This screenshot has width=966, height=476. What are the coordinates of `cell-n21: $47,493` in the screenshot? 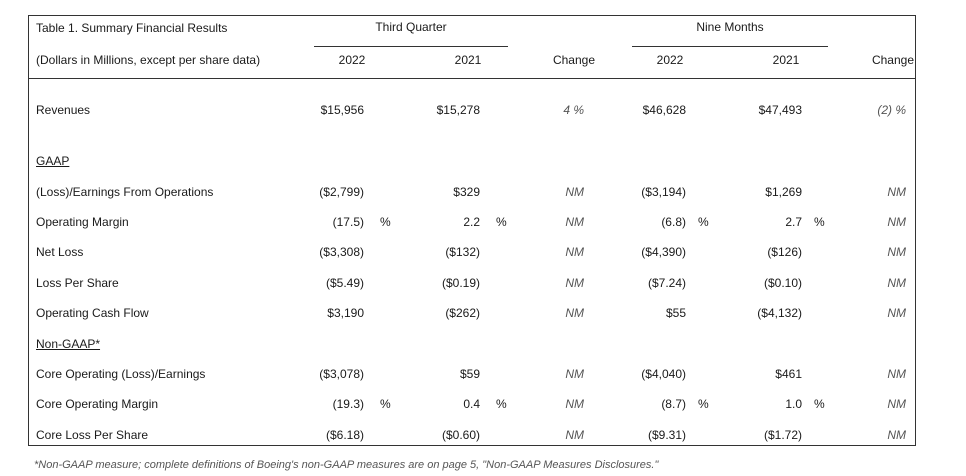 It's located at (780, 110).